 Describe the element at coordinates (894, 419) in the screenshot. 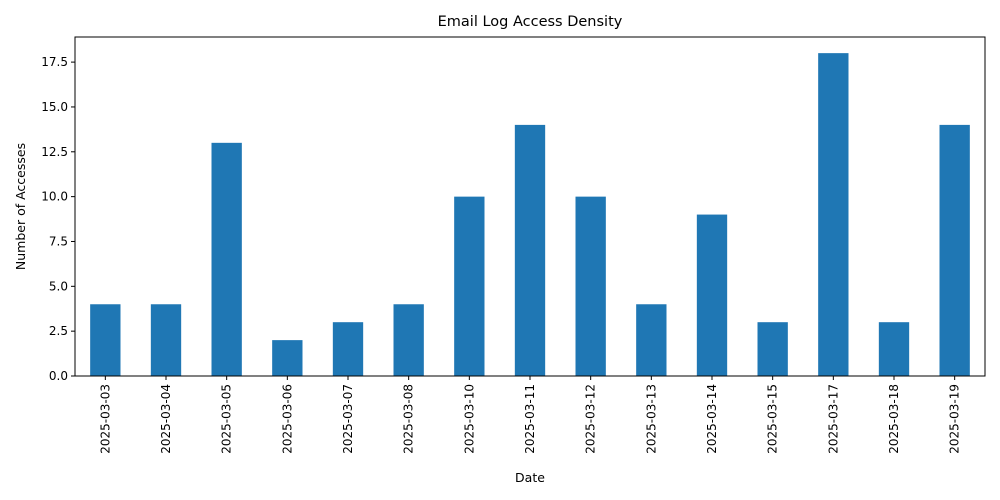

I see `x-tick-label: 2025-03-18` at that location.